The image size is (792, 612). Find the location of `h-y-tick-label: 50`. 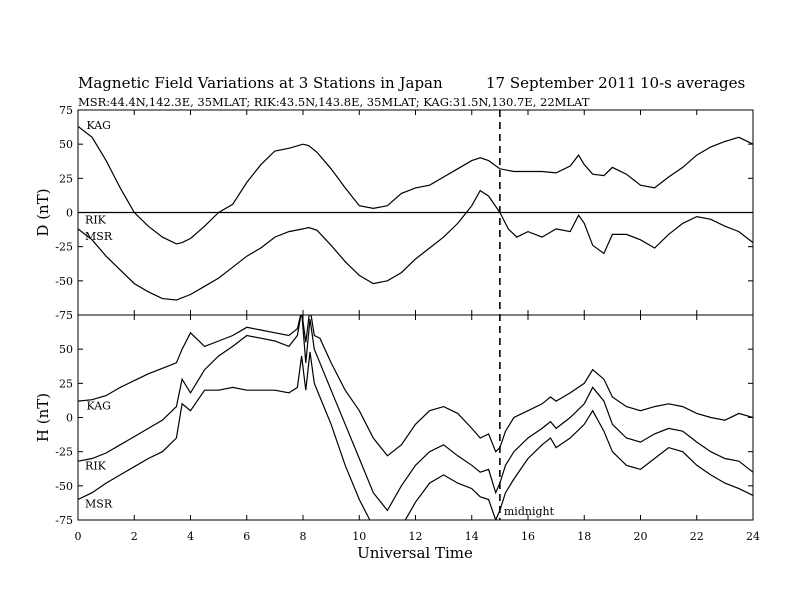

h-y-tick-label: 50 is located at coordinates (66, 349).